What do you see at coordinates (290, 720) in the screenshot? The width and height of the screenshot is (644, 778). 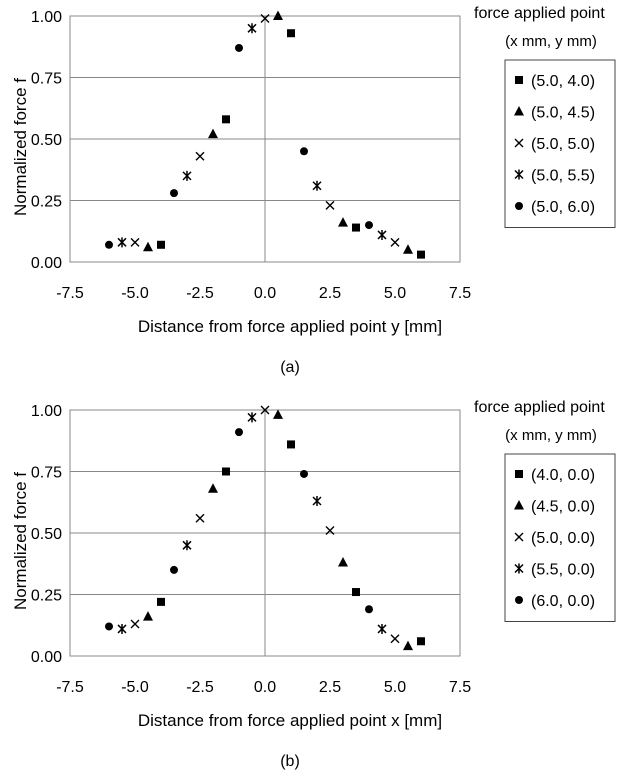 I see `x-axis-label: Distance from force applied point x [mm]` at bounding box center [290, 720].